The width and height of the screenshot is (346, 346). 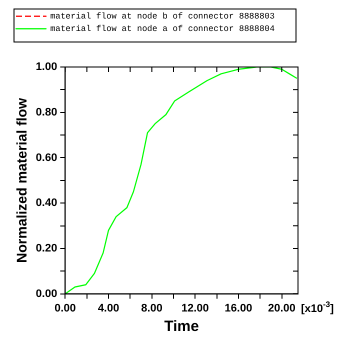 I want to click on x-tick-label: 12.00, so click(x=195, y=308).